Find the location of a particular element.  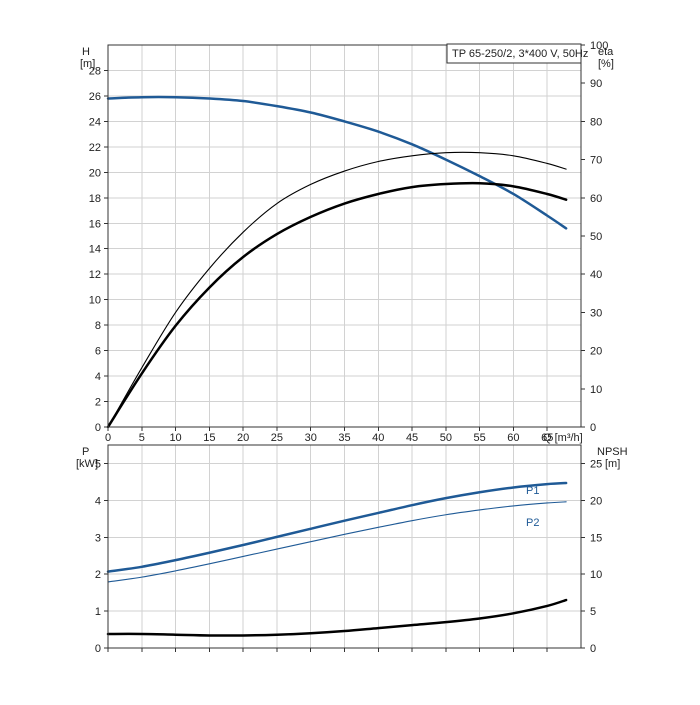

x-tick-label: 40 is located at coordinates (378, 438).